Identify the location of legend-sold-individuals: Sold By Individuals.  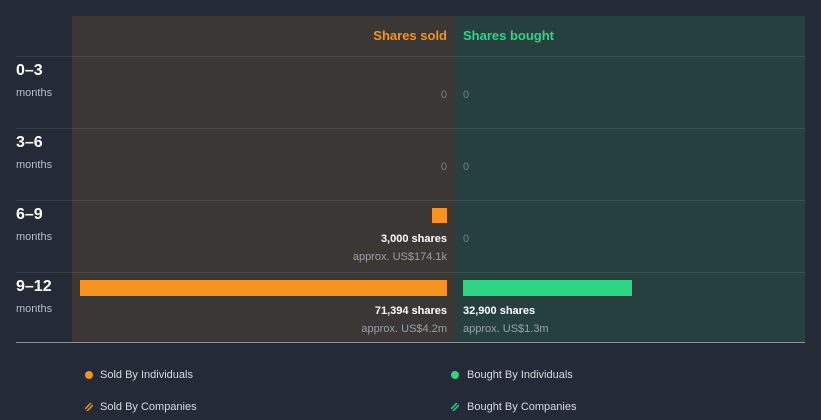
(146, 375).